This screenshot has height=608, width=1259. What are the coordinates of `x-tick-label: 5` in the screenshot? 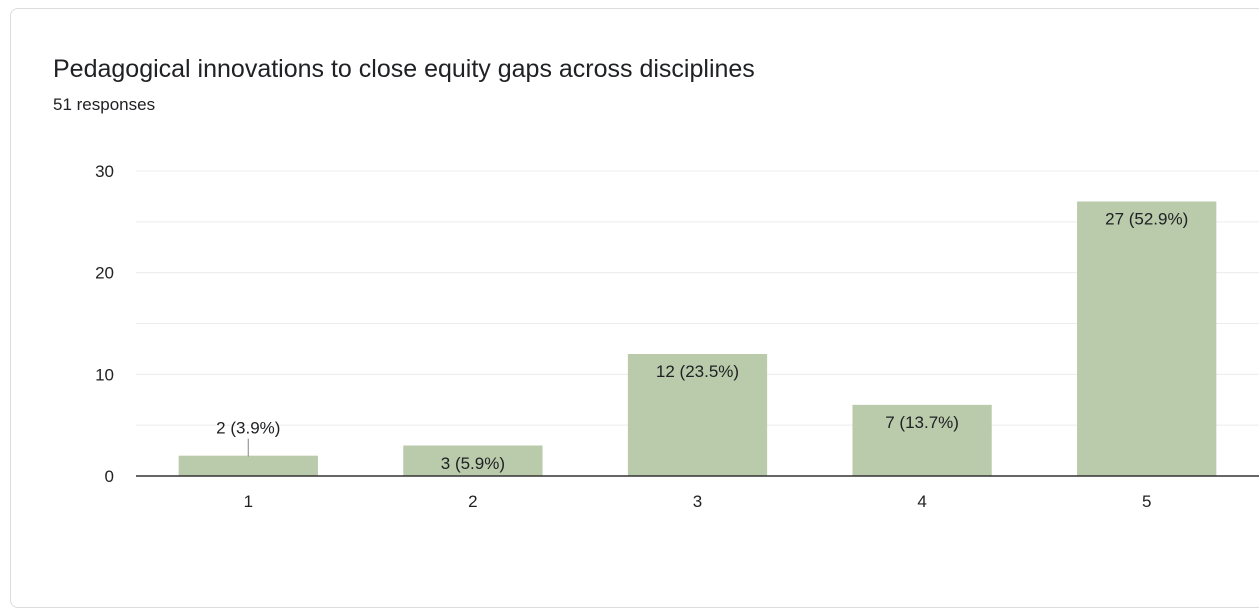 It's located at (1146, 501).